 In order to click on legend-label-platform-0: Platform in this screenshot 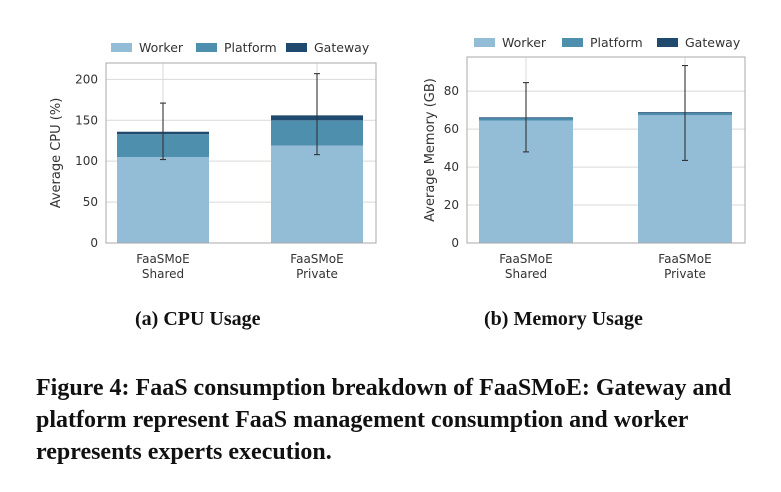, I will do `click(250, 47)`.